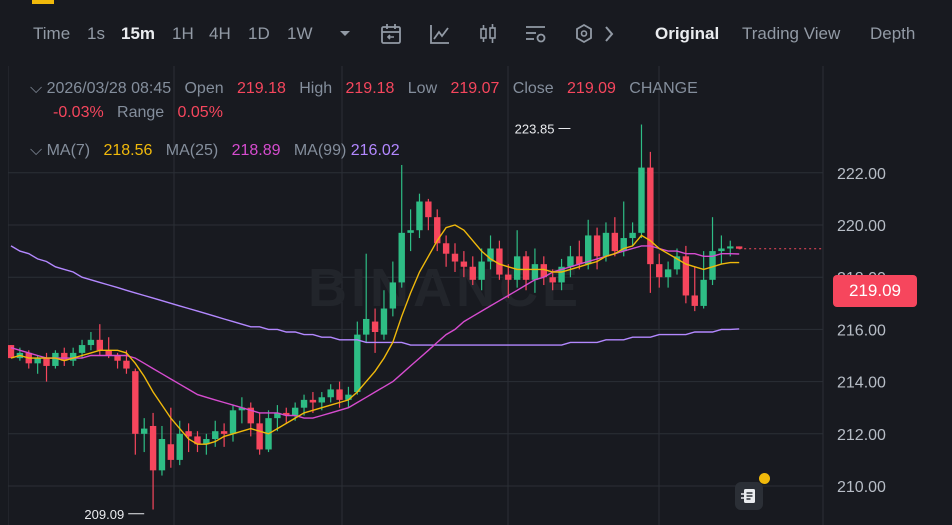 This screenshot has width=952, height=525. I want to click on low-value: 219.07, so click(475, 88).